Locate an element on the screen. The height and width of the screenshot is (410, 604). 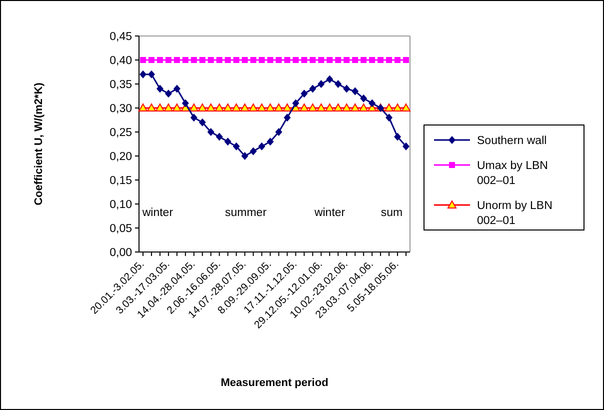
y-tick-label: 0,05 is located at coordinates (121, 229).